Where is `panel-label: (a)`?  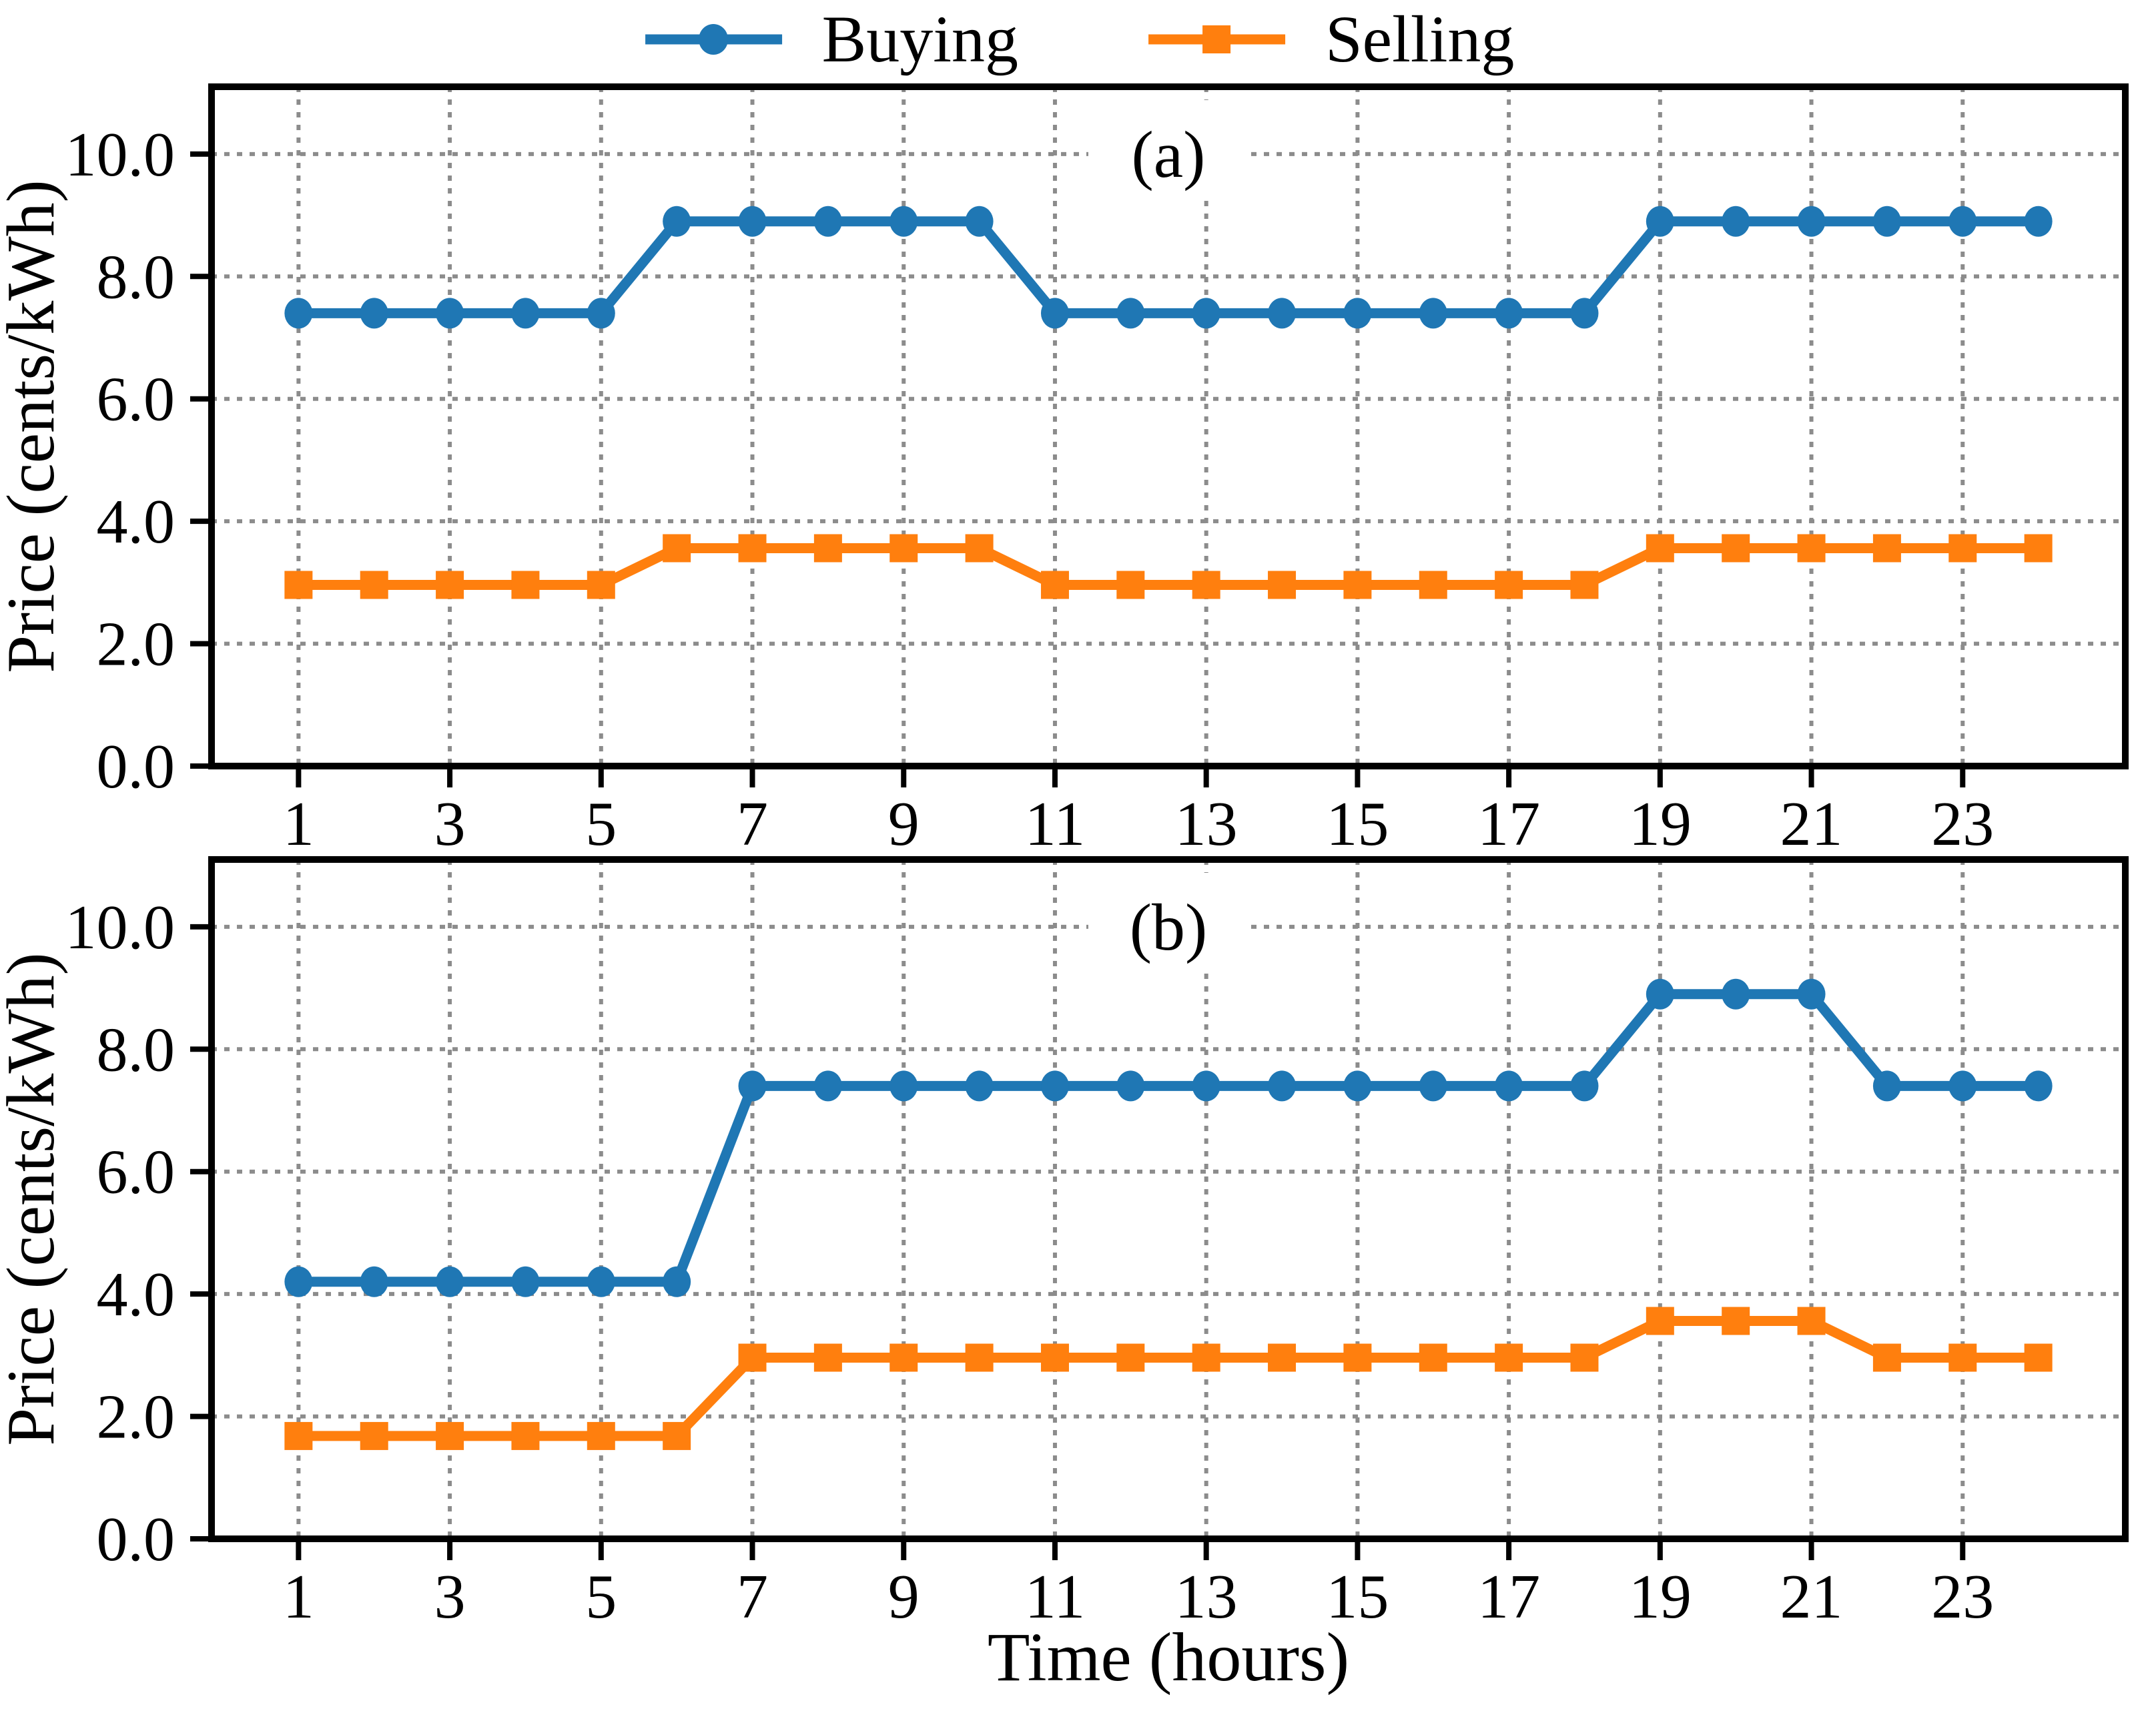 panel-label: (a) is located at coordinates (1169, 154).